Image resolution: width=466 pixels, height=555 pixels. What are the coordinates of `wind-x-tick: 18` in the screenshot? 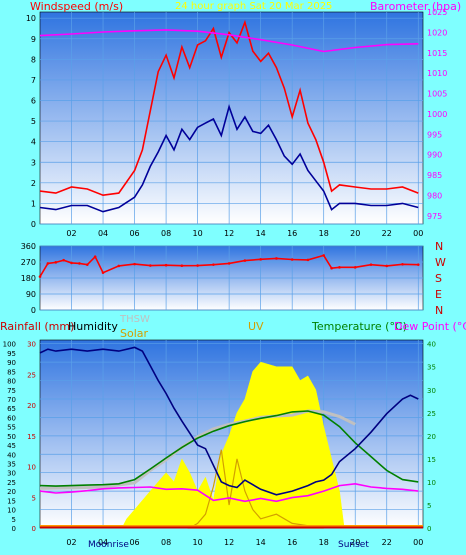 It's located at (324, 233).